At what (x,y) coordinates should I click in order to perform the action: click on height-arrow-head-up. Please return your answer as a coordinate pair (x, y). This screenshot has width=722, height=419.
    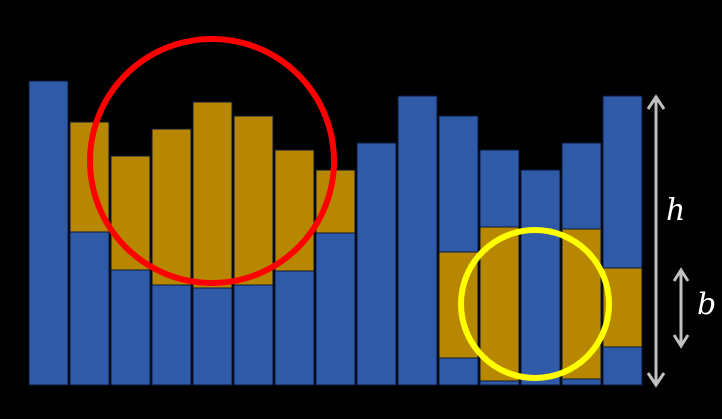
    Looking at the image, I should click on (656, 102).